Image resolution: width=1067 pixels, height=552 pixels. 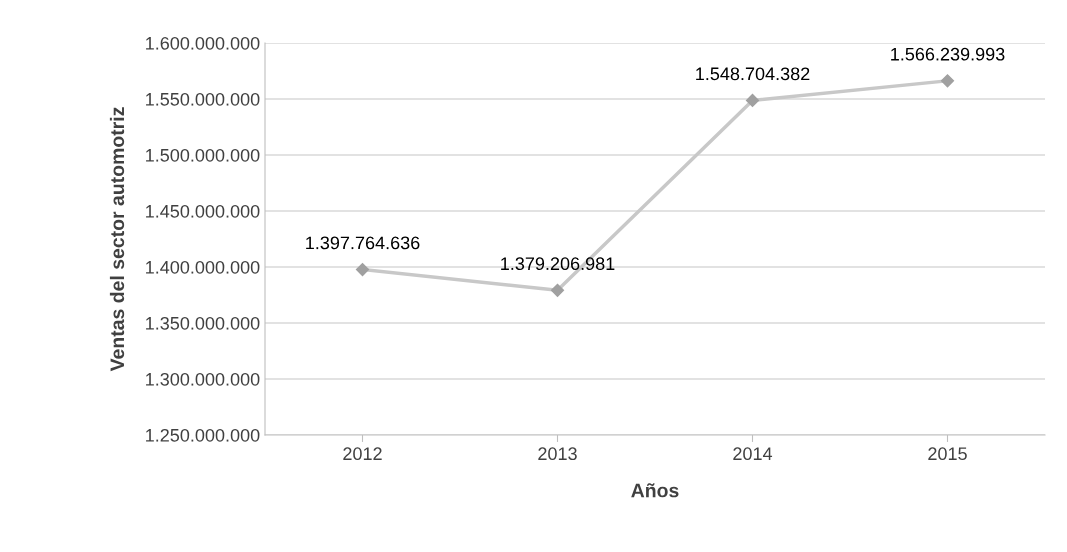 What do you see at coordinates (948, 54) in the screenshot?
I see `data-label: 1.566.239.993` at bounding box center [948, 54].